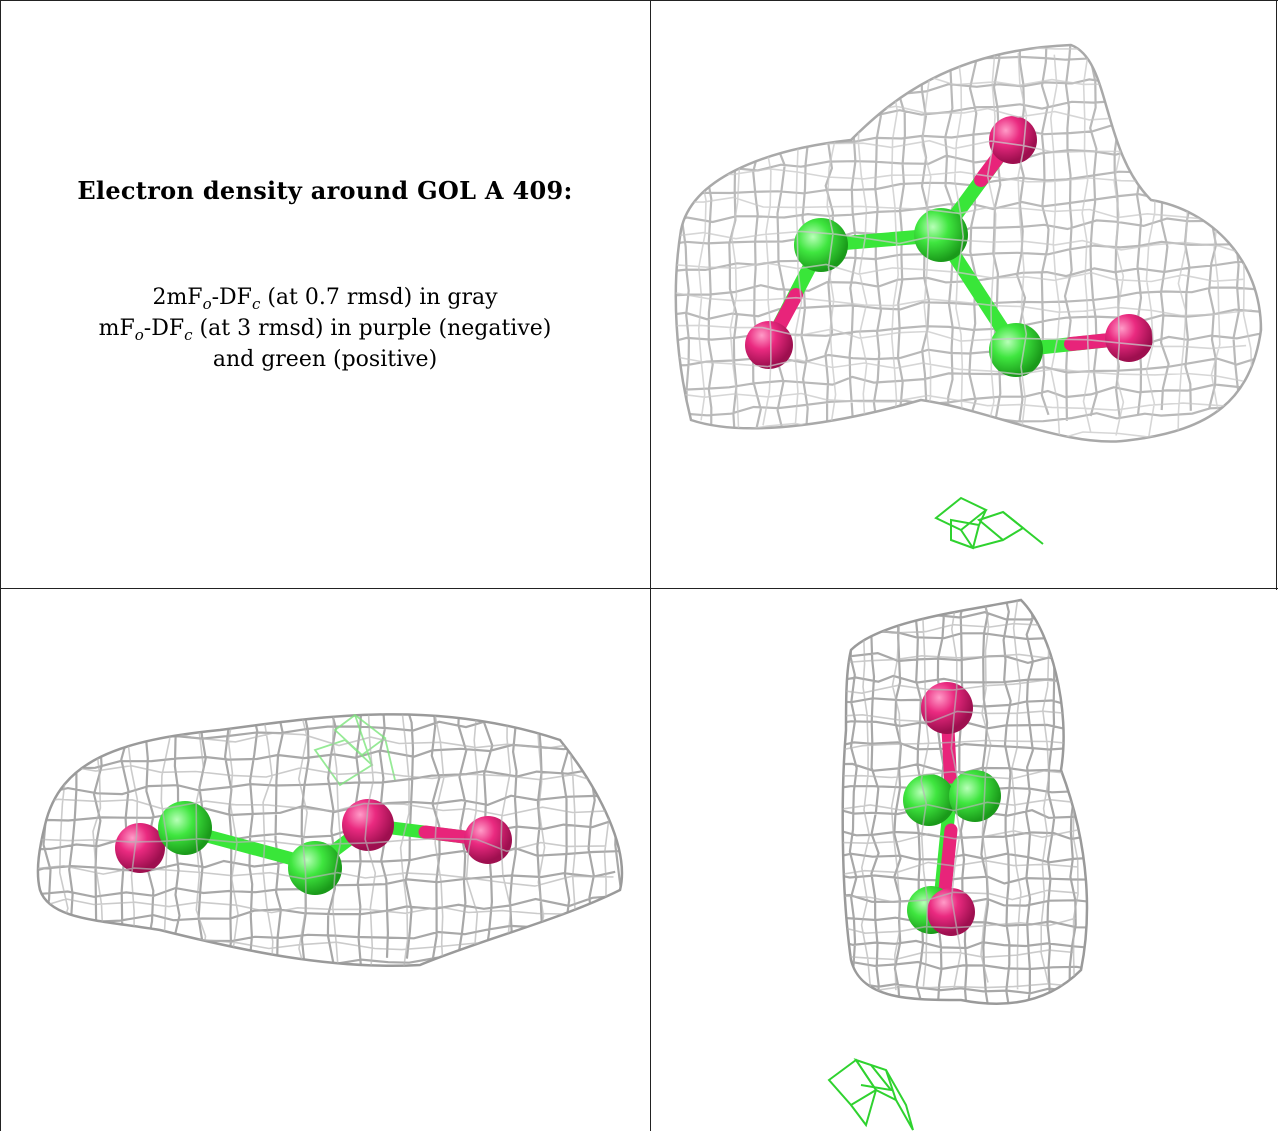  I want to click on legend-text: 2mF, so click(177, 297).